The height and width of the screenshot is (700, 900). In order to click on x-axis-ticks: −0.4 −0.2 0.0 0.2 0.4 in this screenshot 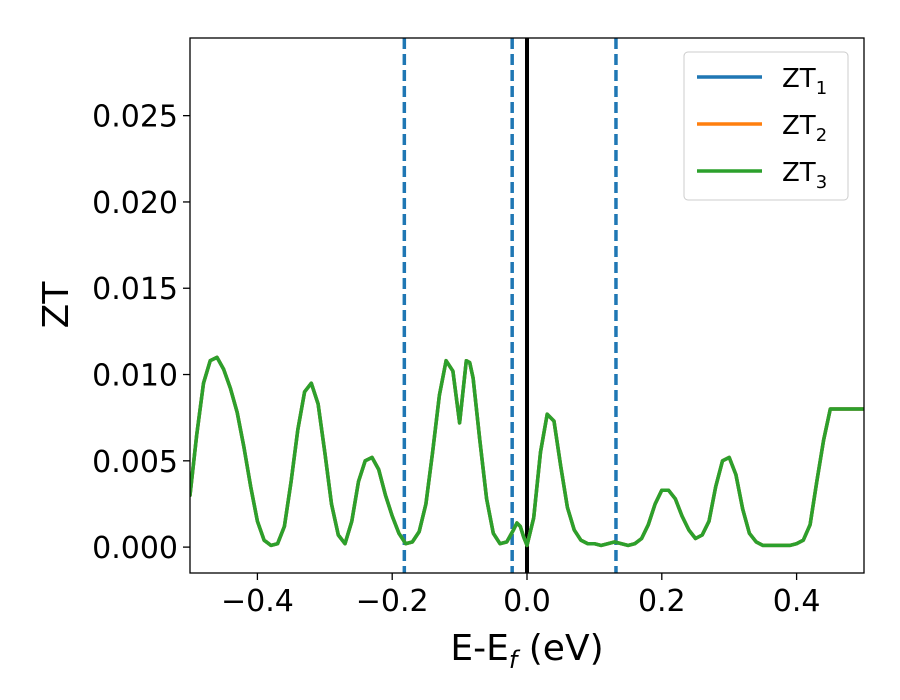, I will do `click(520, 596)`.